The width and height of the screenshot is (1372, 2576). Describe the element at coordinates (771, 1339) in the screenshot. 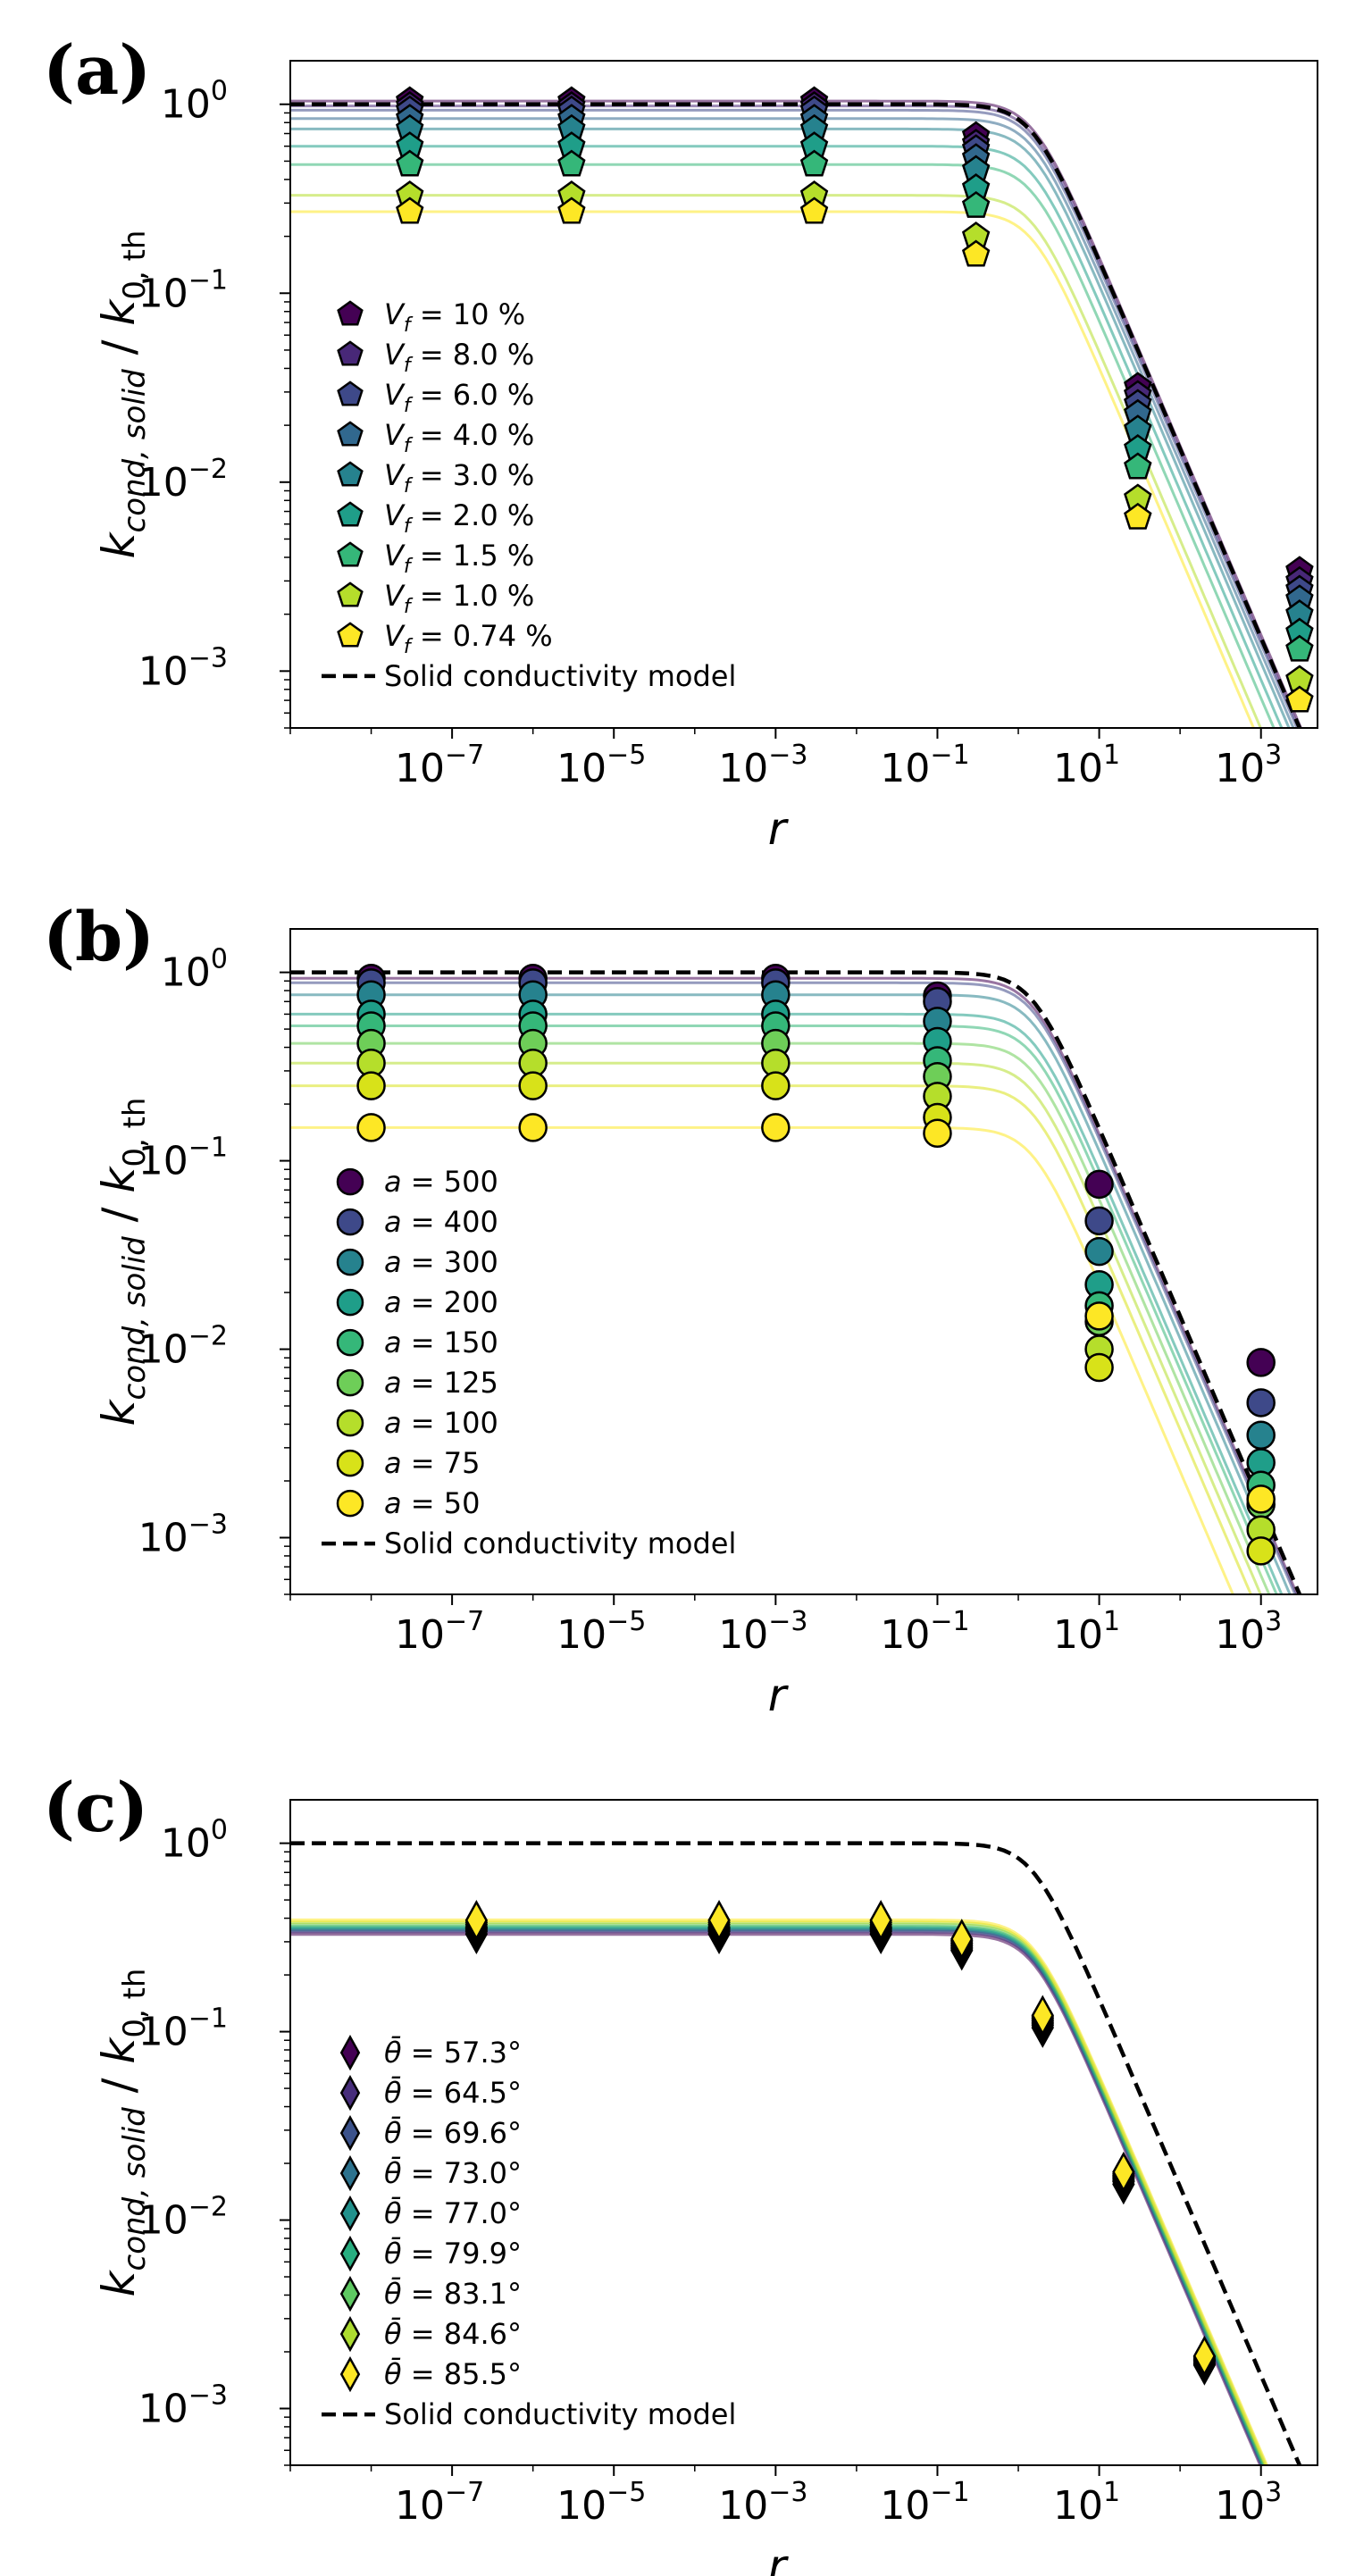

I see `series-curve` at that location.